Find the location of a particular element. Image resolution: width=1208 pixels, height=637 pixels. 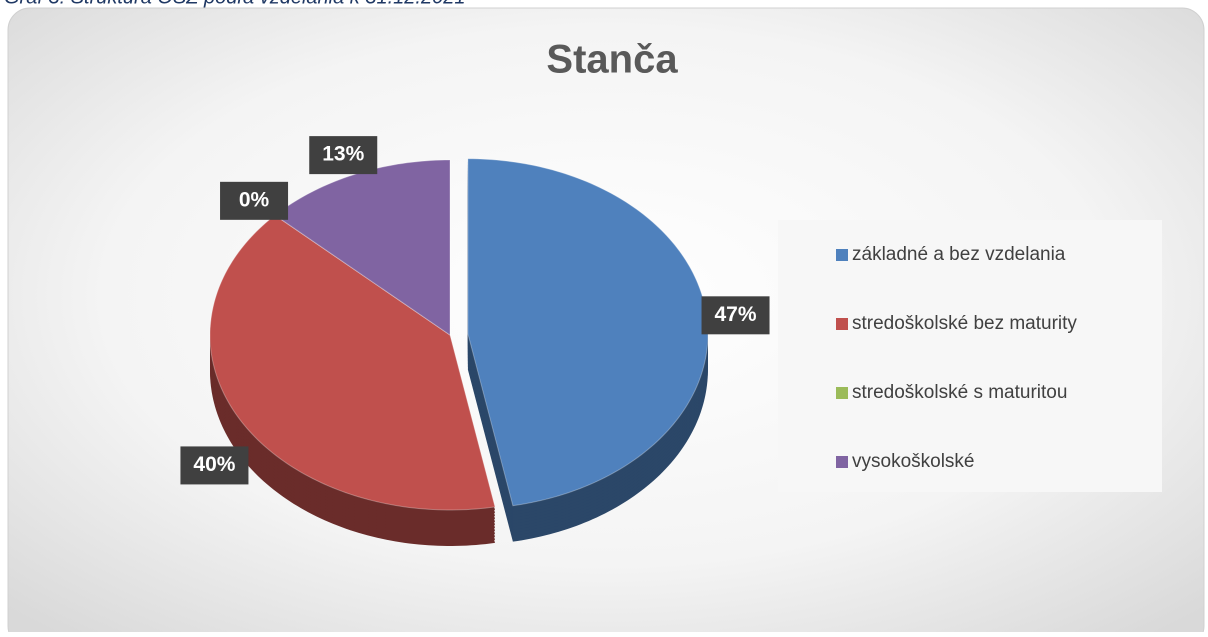

data-label: 13% is located at coordinates (343, 154).